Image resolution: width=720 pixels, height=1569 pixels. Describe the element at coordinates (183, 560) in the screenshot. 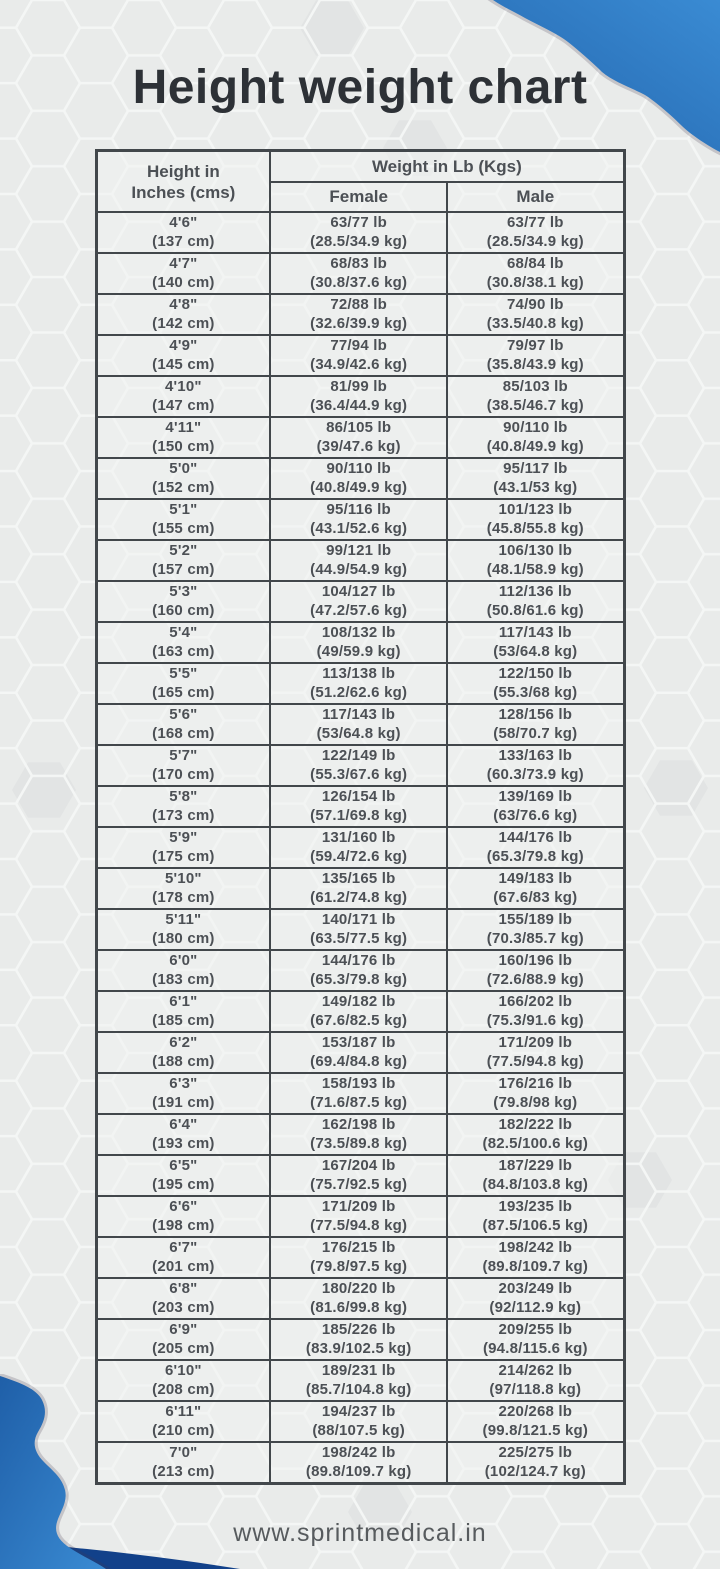

I see `height-cell: 5'2" (157 cm)` at that location.